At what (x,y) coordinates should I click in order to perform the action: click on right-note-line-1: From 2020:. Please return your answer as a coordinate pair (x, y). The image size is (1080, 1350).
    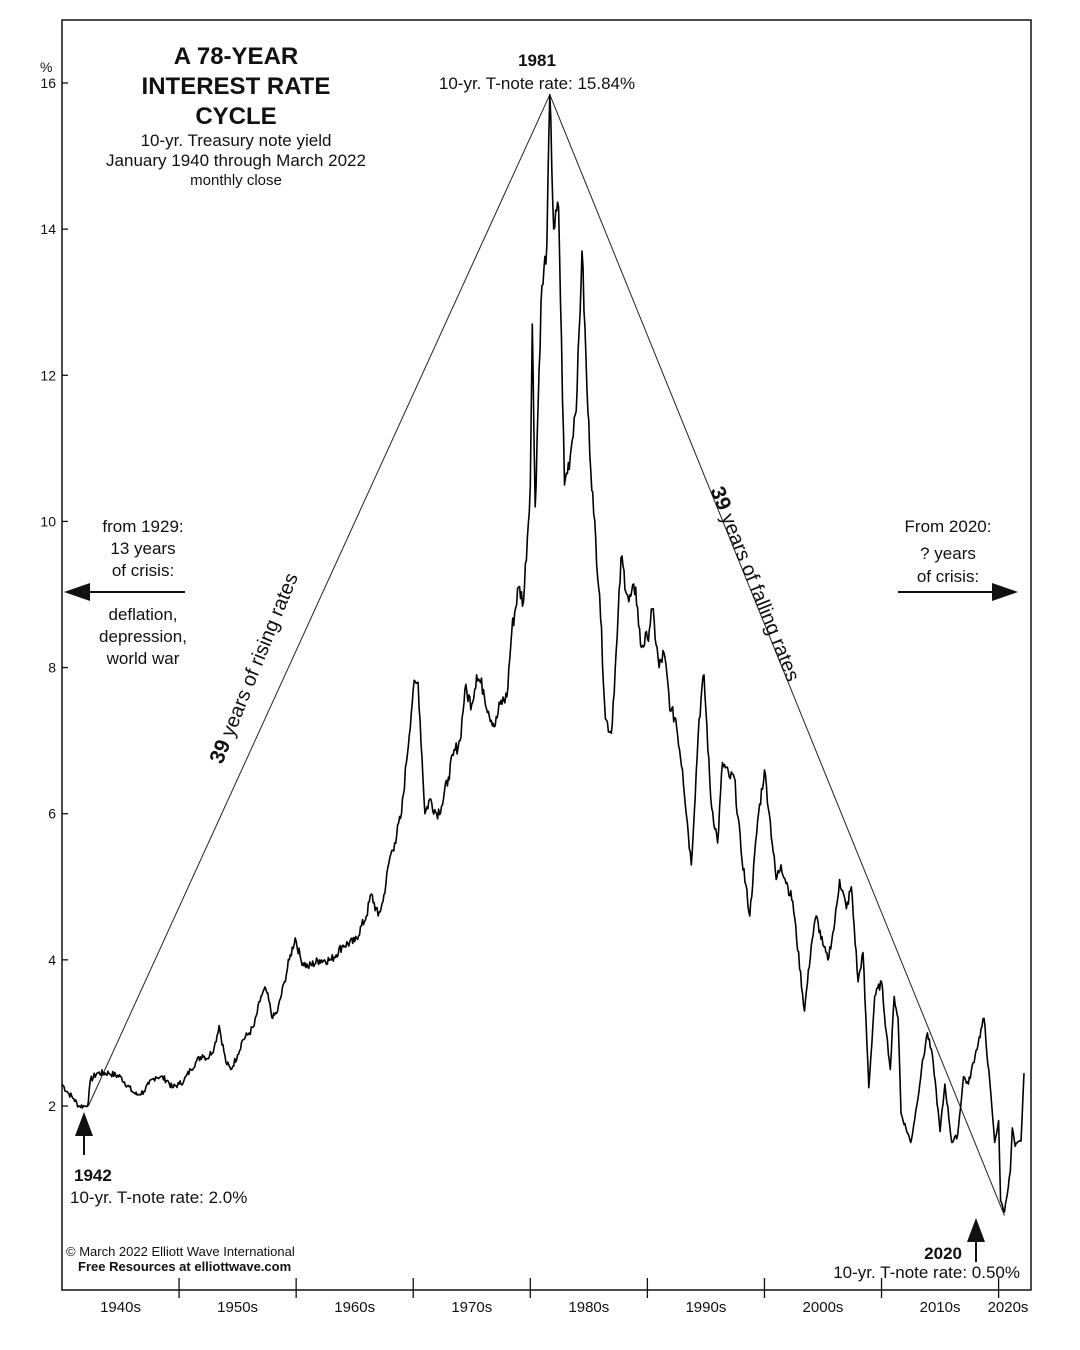
    Looking at the image, I should click on (948, 526).